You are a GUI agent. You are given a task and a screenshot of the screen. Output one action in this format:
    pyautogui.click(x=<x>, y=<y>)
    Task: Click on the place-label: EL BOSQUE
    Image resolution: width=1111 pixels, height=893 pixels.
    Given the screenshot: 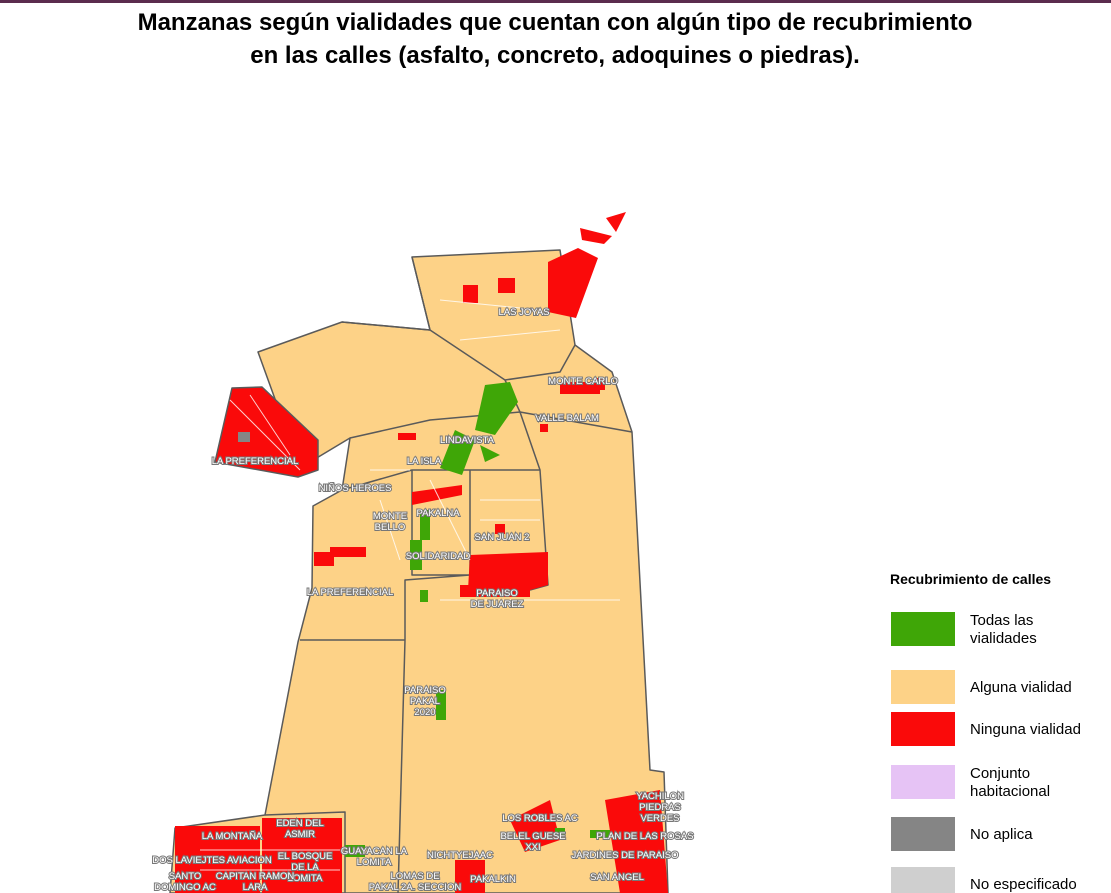 What is the action you would take?
    pyautogui.click(x=305, y=856)
    